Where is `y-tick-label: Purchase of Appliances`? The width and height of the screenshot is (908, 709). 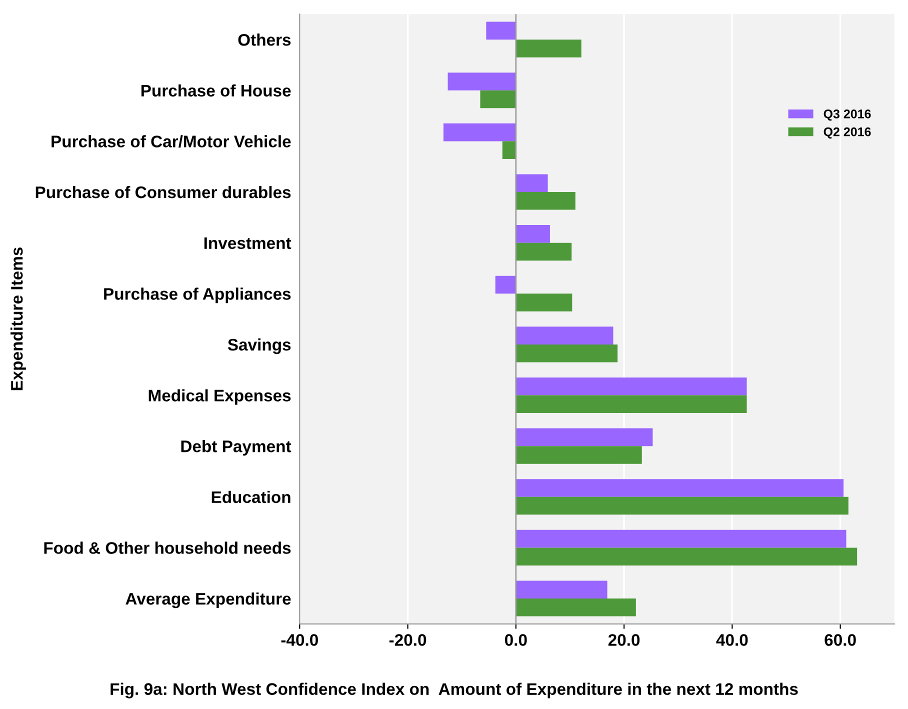 y-tick-label: Purchase of Appliances is located at coordinates (197, 296).